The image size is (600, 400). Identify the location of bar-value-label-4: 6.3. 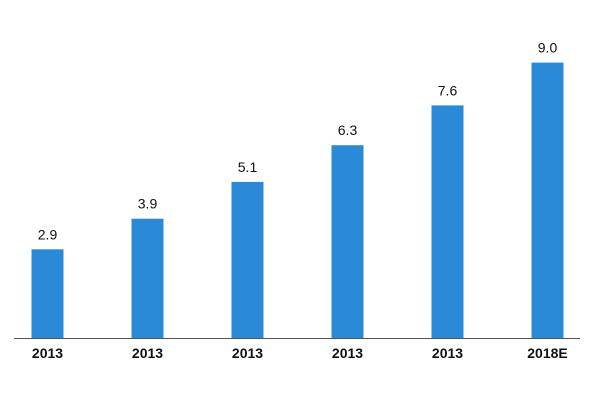
(348, 130).